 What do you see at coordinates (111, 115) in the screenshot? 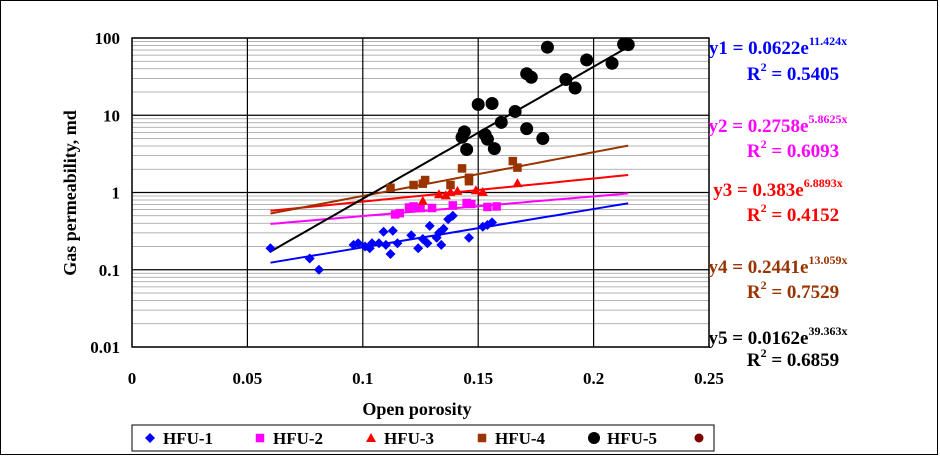
I see `y-tick-label: 10` at bounding box center [111, 115].